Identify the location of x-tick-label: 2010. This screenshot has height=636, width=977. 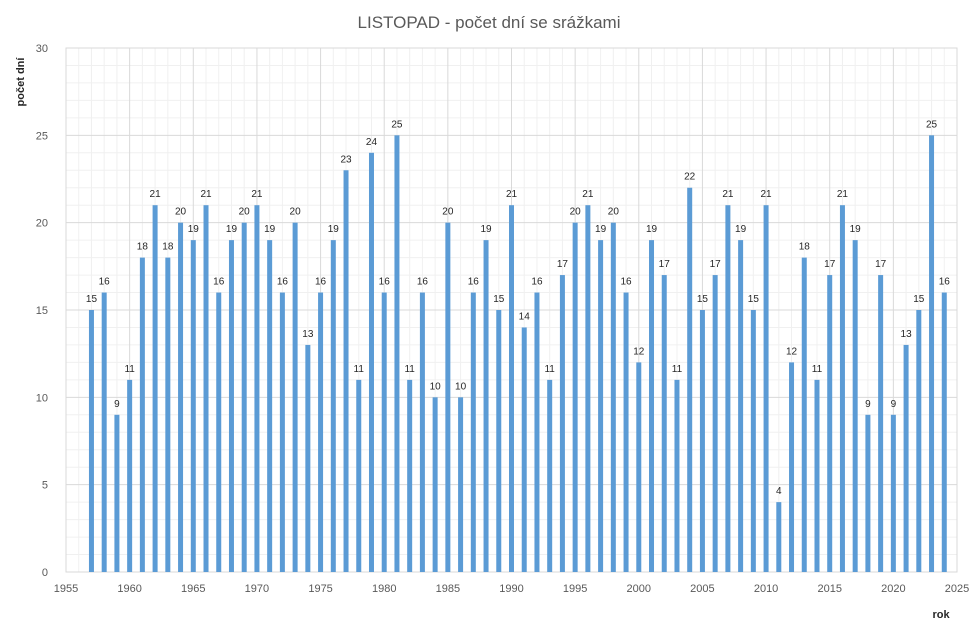
(766, 589).